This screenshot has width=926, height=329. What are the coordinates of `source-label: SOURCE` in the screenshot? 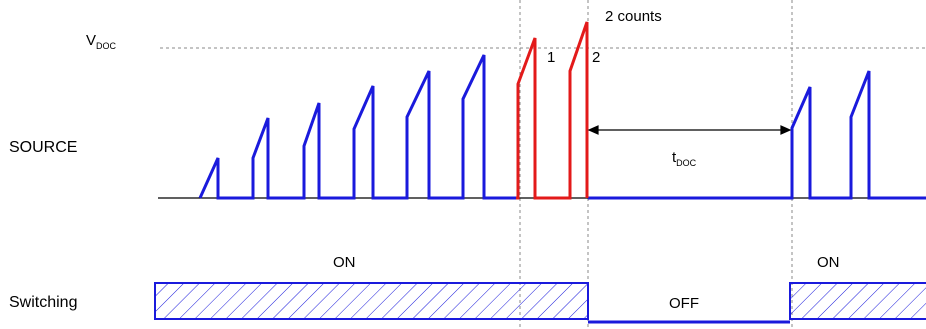 It's located at (43, 147).